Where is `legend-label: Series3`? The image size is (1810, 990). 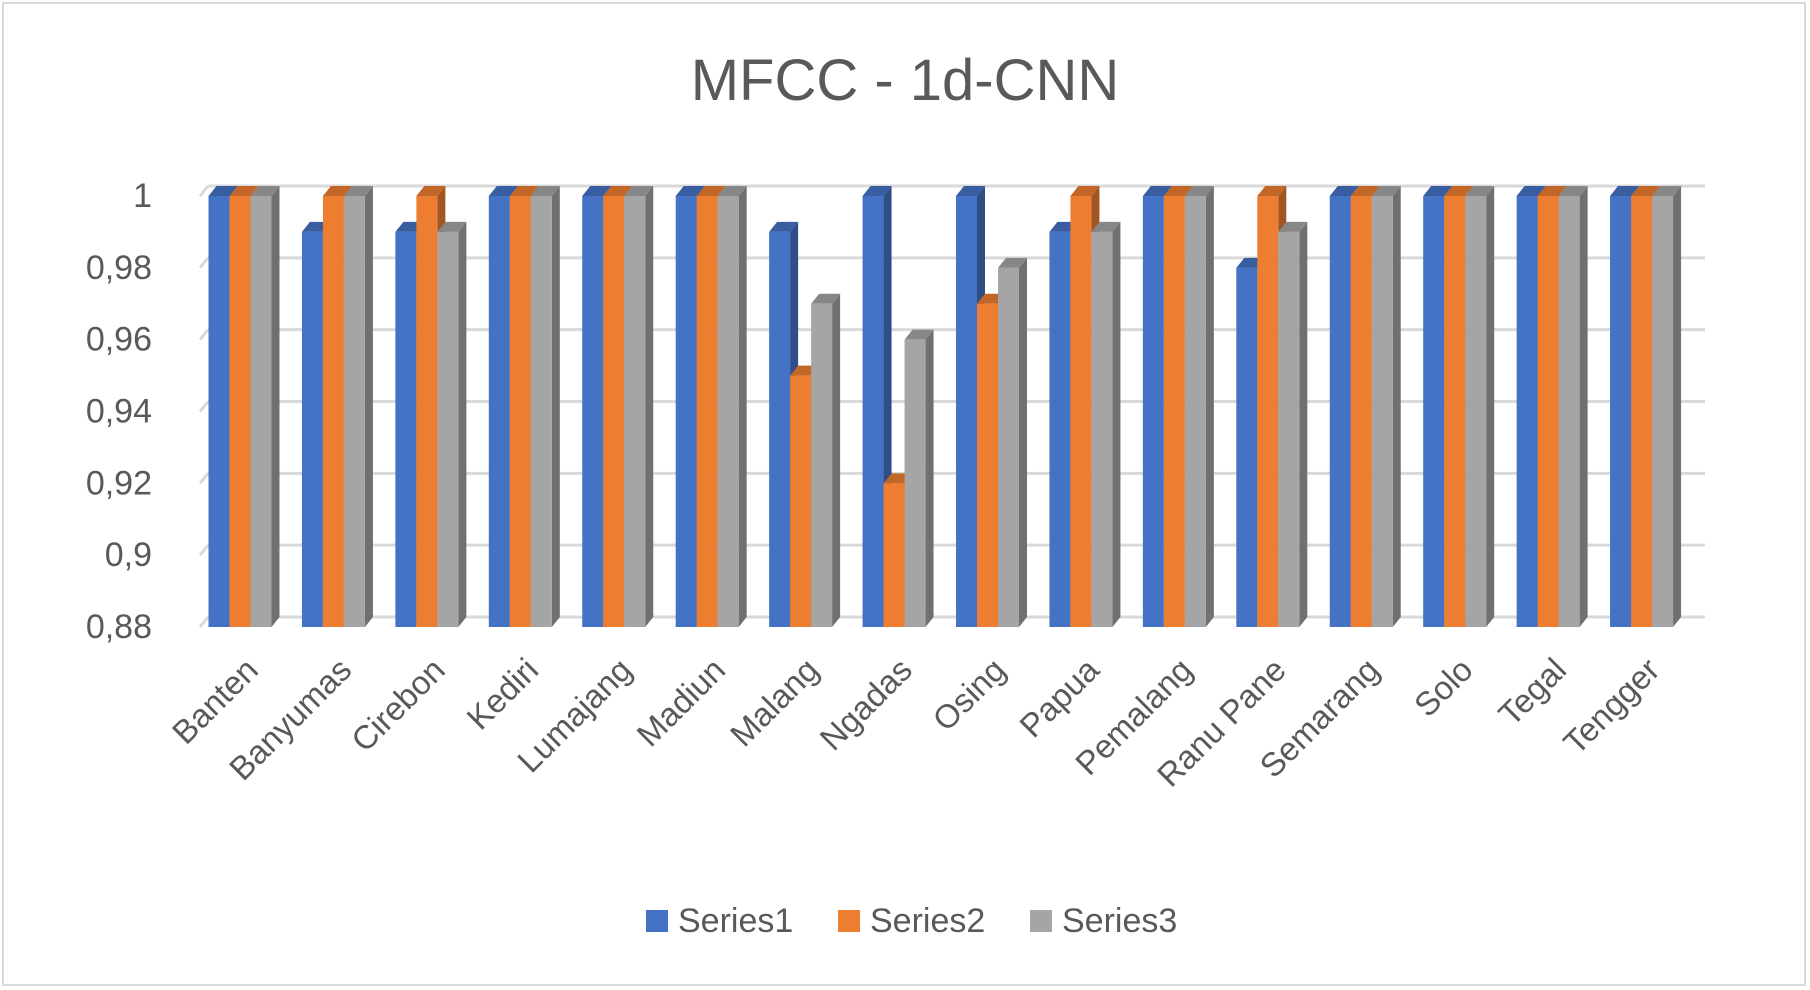
legend-label: Series3 is located at coordinates (1119, 921).